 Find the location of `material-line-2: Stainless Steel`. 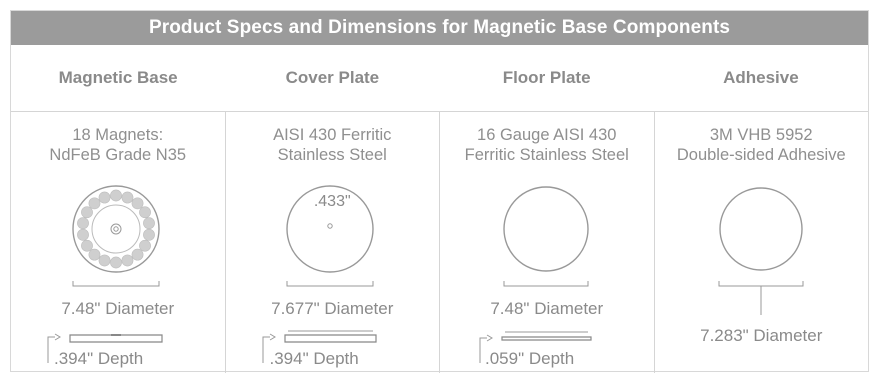

material-line-2: Stainless Steel is located at coordinates (332, 155).